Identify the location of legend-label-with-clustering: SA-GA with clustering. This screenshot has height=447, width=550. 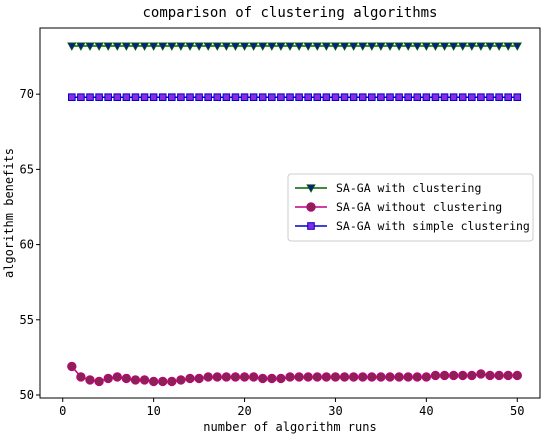
(408, 188).